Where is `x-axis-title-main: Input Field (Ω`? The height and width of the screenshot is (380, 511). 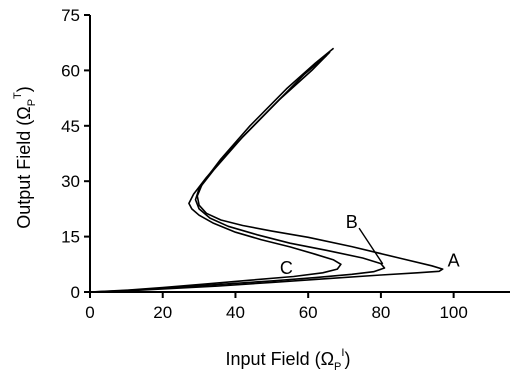
x-axis-title-main: Input Field (Ω is located at coordinates (280, 359).